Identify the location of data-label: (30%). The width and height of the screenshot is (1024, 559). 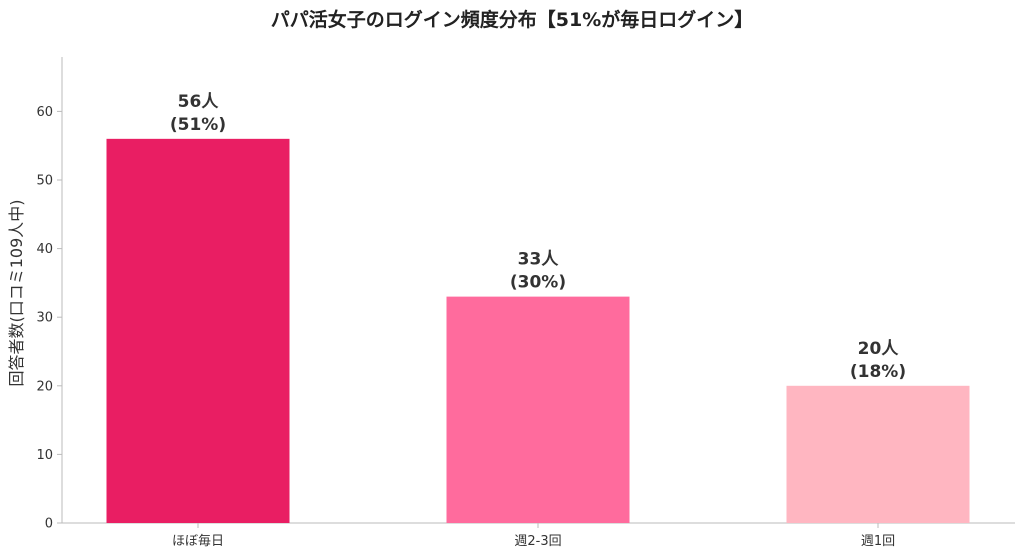
(538, 283).